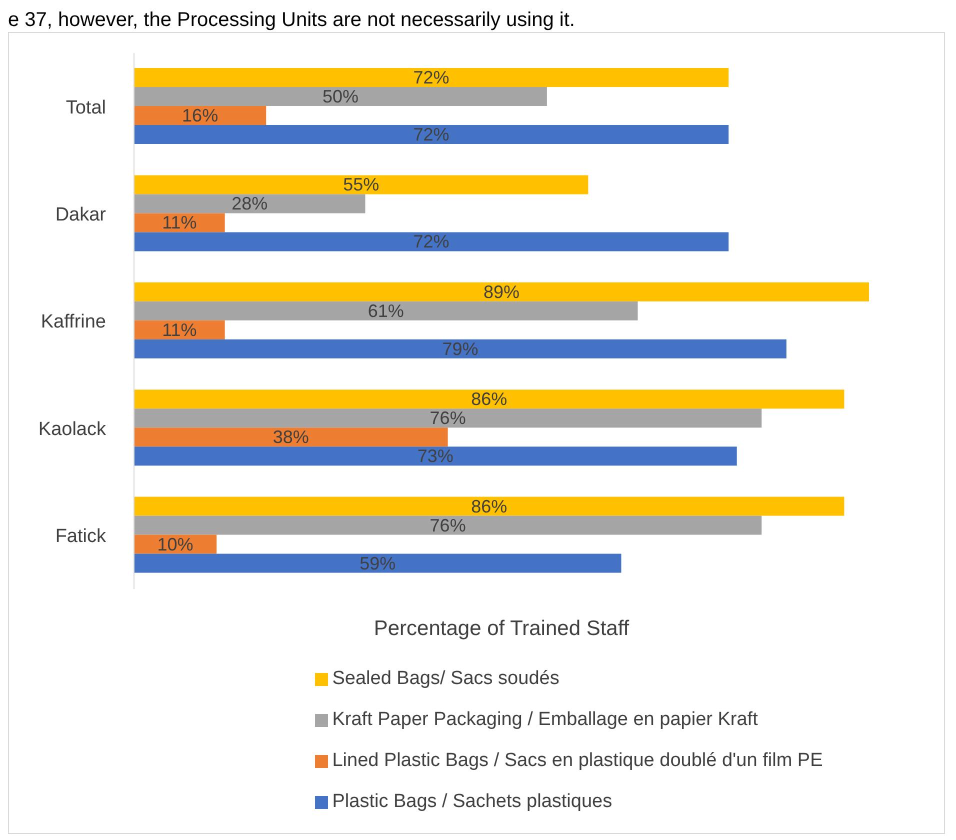 This screenshot has height=840, width=956. Describe the element at coordinates (80, 537) in the screenshot. I see `y-tick-label: Fatick` at that location.